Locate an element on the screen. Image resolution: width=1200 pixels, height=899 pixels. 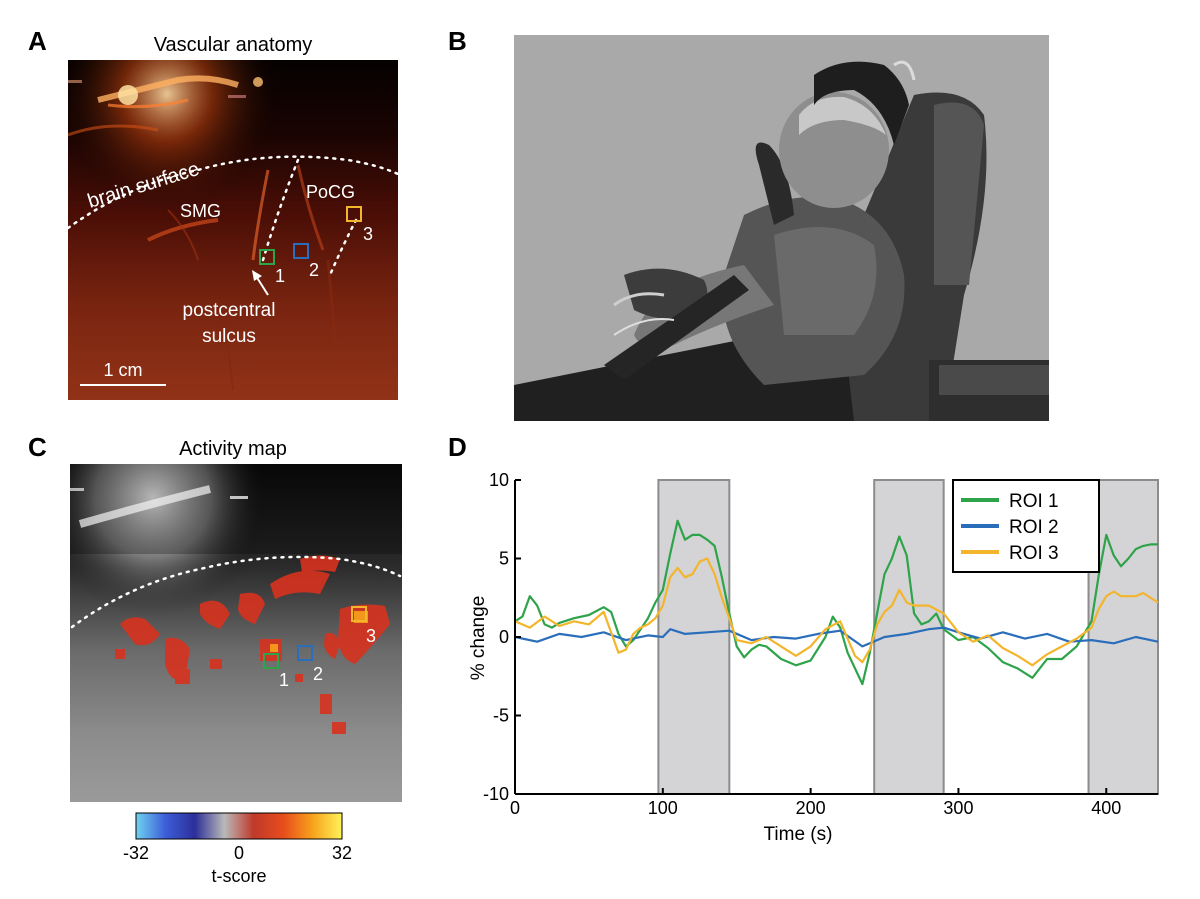
legend-label-roi-1: ROI 1 is located at coordinates (1034, 501).